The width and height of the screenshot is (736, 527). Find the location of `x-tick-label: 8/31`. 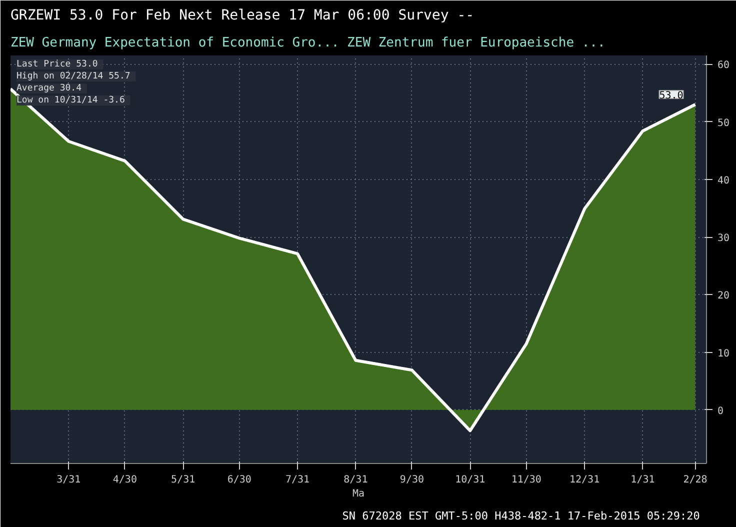

x-tick-label: 8/31 is located at coordinates (356, 480).